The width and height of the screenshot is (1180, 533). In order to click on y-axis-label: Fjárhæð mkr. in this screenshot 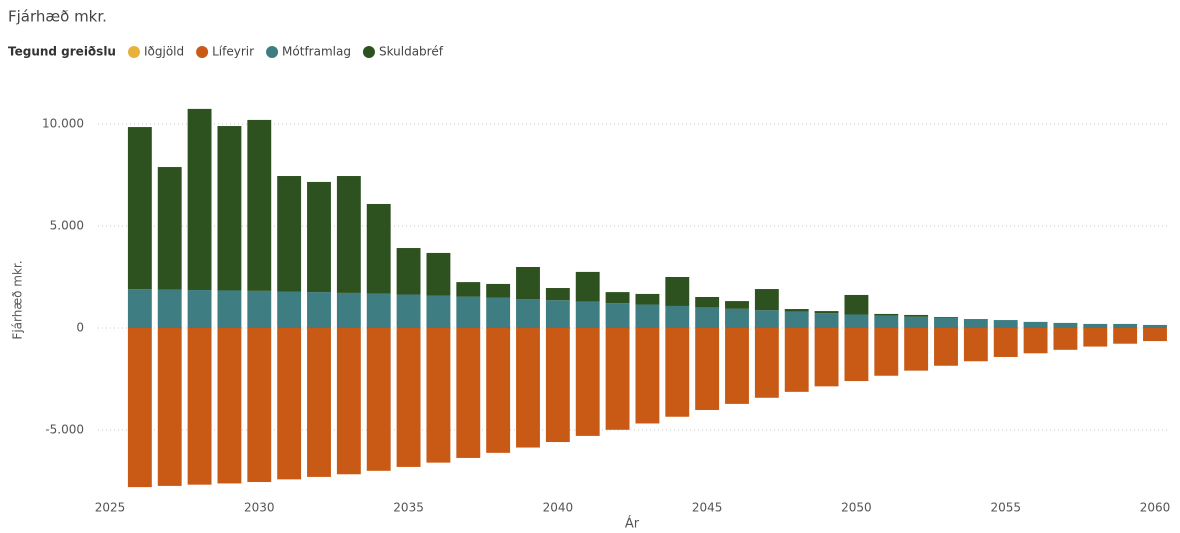, I will do `click(18, 299)`.